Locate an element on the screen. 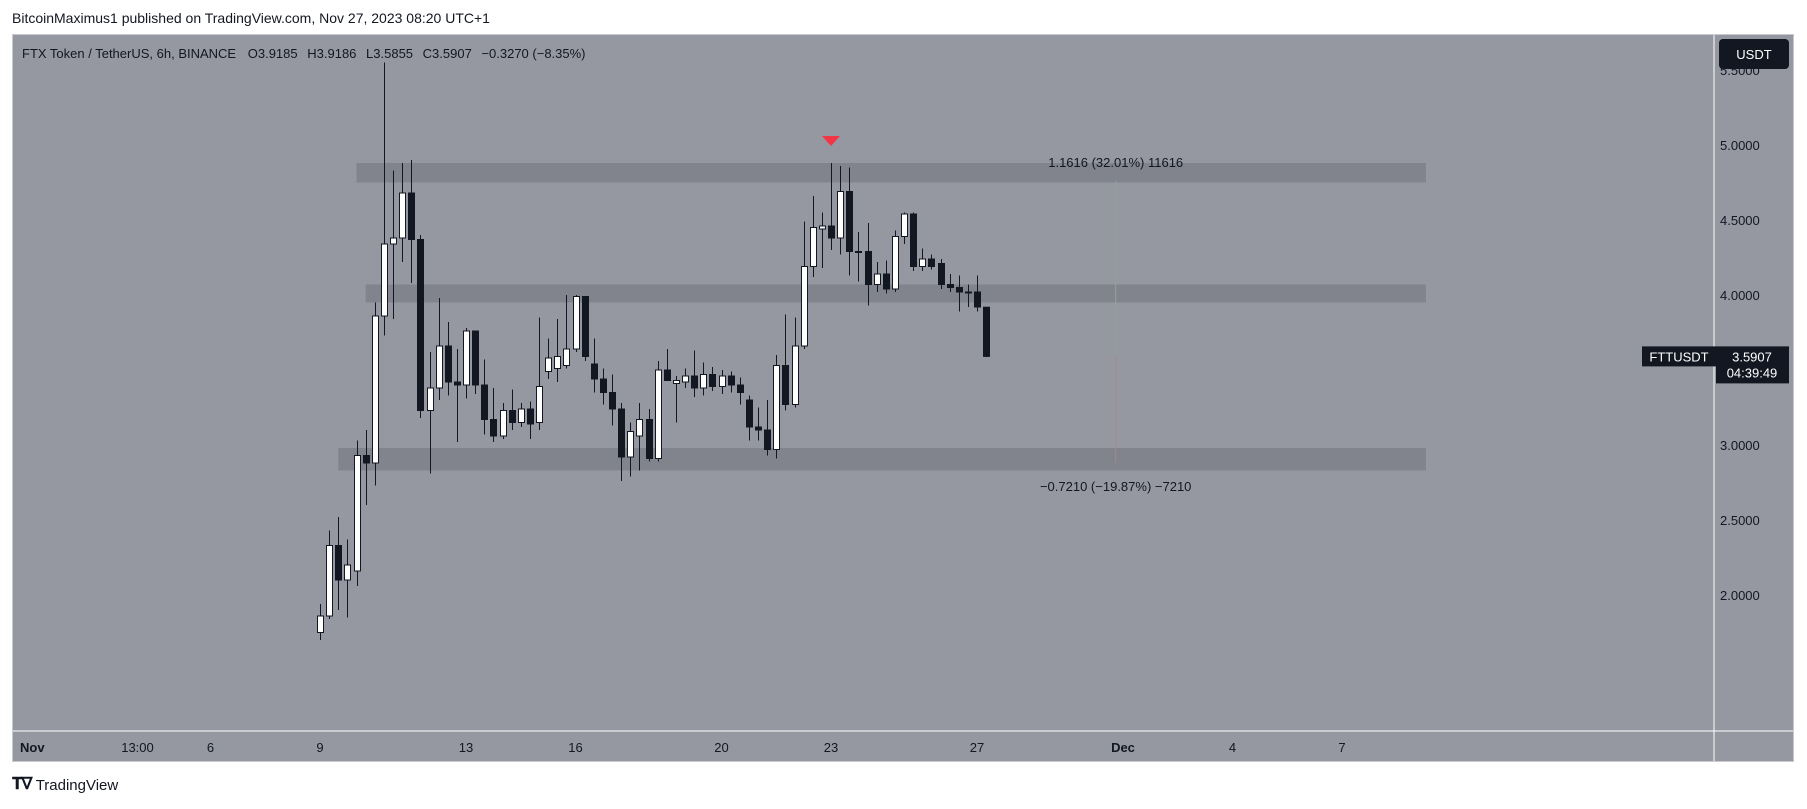 The image size is (1807, 809). time-tick-label: 6 is located at coordinates (210, 747).